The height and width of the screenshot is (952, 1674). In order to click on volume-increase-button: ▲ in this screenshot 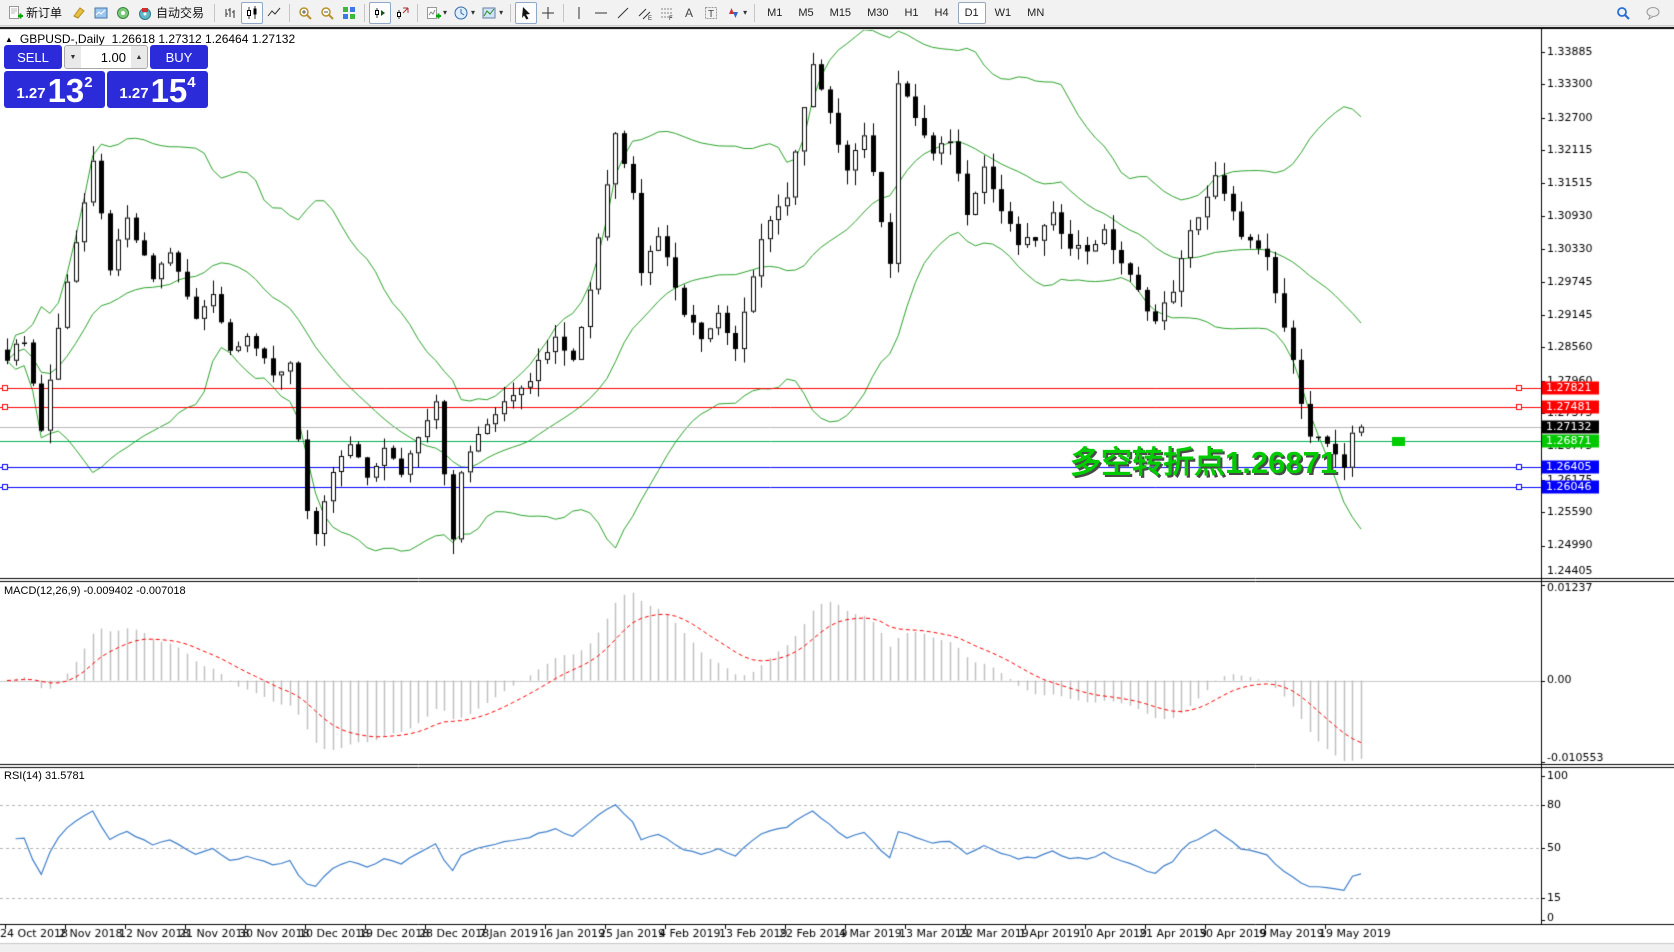, I will do `click(139, 57)`.